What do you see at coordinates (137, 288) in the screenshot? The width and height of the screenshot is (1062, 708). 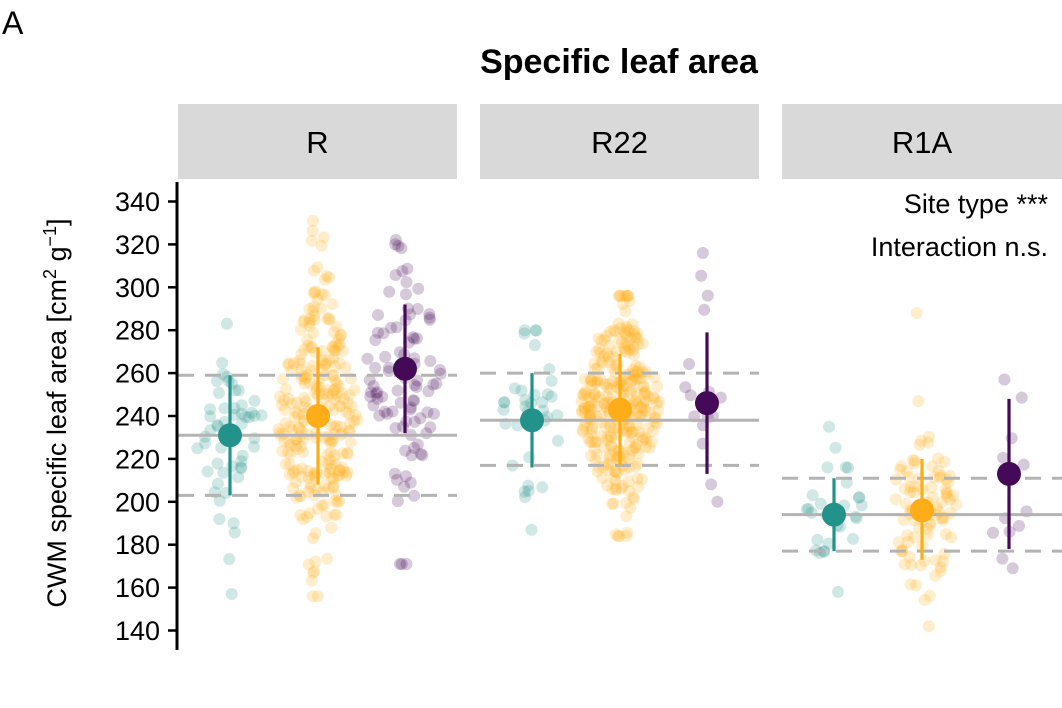 I see `y-tick-label: 300` at bounding box center [137, 288].